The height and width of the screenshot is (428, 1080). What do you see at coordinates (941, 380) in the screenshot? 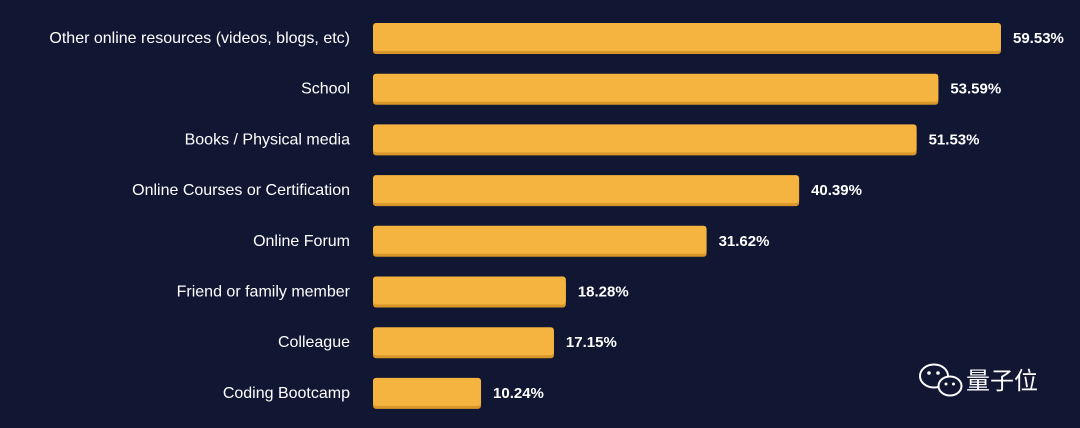
I see `wechat-icon` at bounding box center [941, 380].